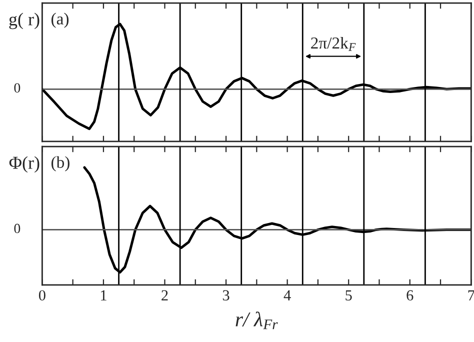 The height and width of the screenshot is (342, 474). What do you see at coordinates (42, 295) in the screenshot?
I see `x-tick-label: 0` at bounding box center [42, 295].